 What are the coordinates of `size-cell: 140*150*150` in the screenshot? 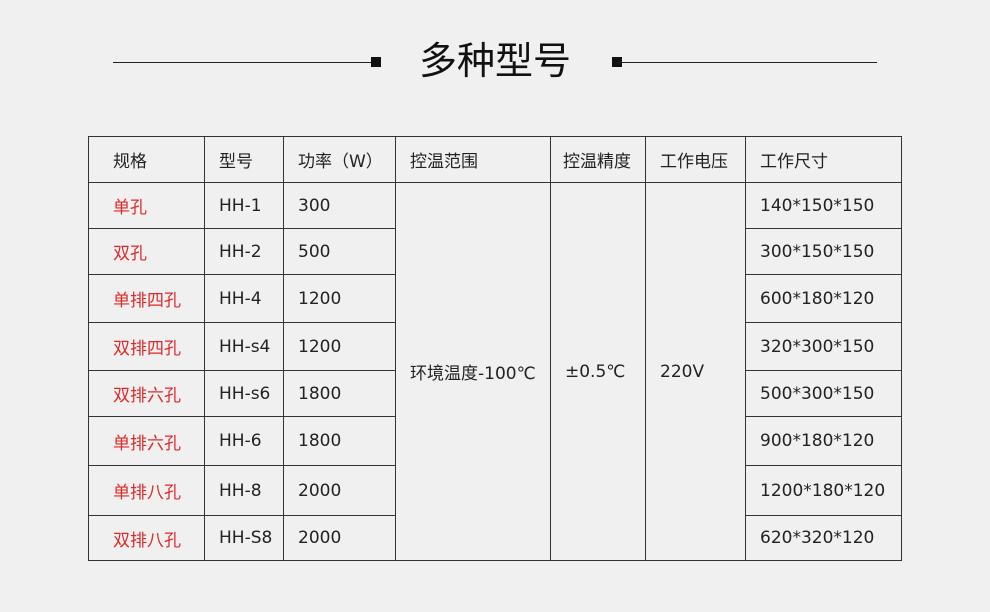 It's located at (823, 205).